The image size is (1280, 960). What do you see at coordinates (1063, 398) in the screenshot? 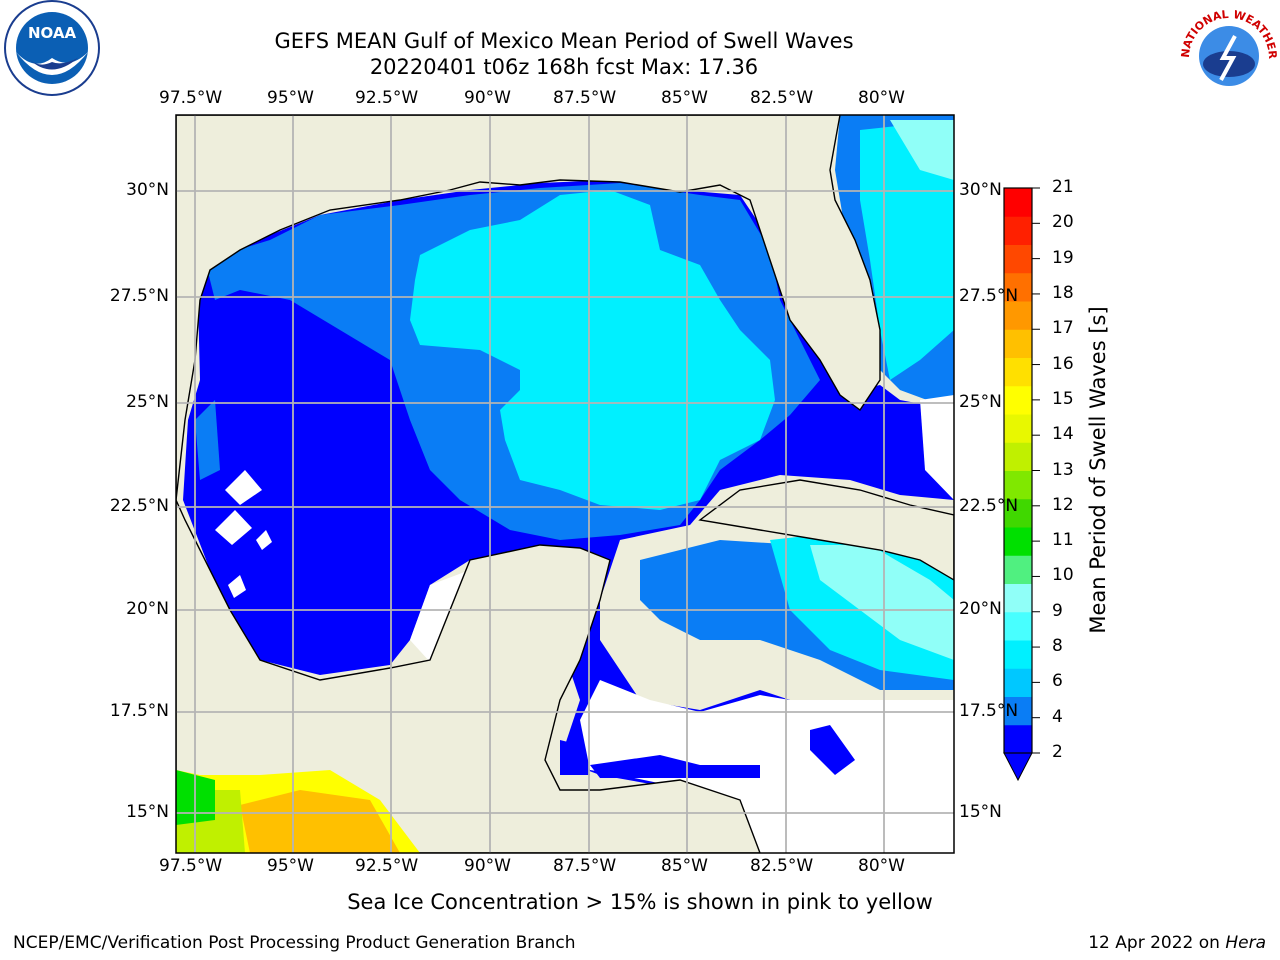
I see `colorbar-tick-label: 15` at bounding box center [1063, 398].